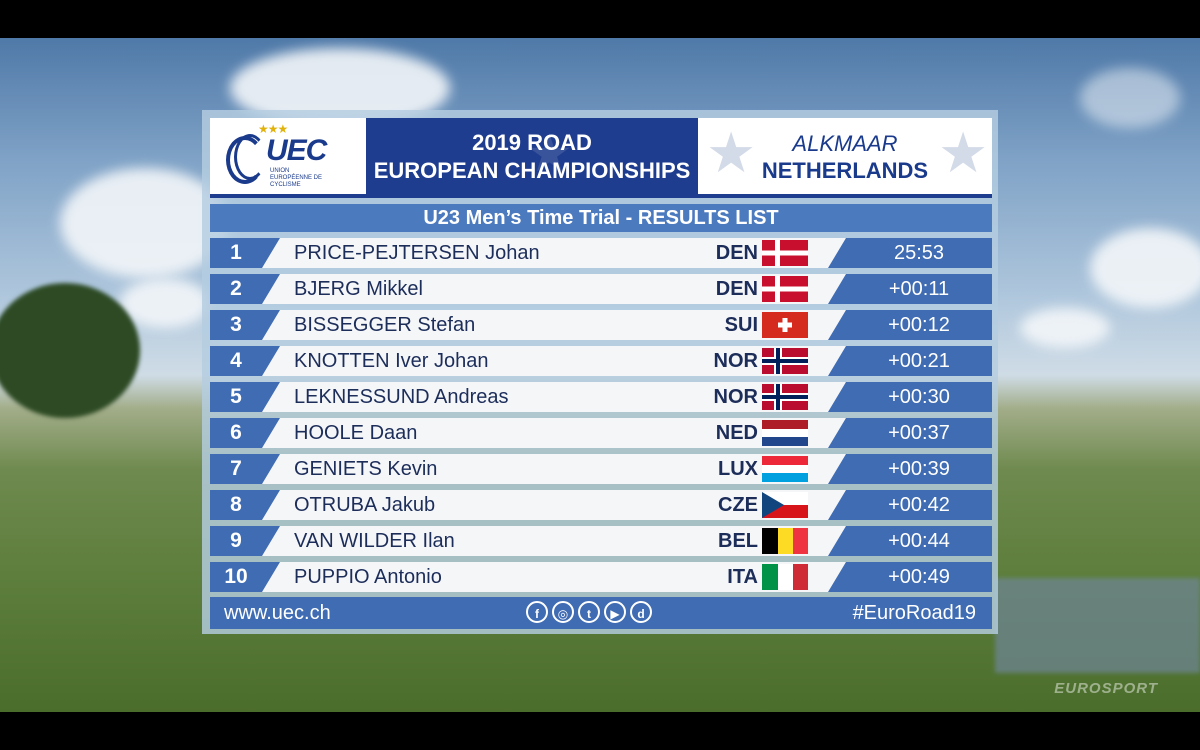 This screenshot has width=1200, height=750. What do you see at coordinates (537, 612) in the screenshot?
I see `facebook-icon: f` at bounding box center [537, 612].